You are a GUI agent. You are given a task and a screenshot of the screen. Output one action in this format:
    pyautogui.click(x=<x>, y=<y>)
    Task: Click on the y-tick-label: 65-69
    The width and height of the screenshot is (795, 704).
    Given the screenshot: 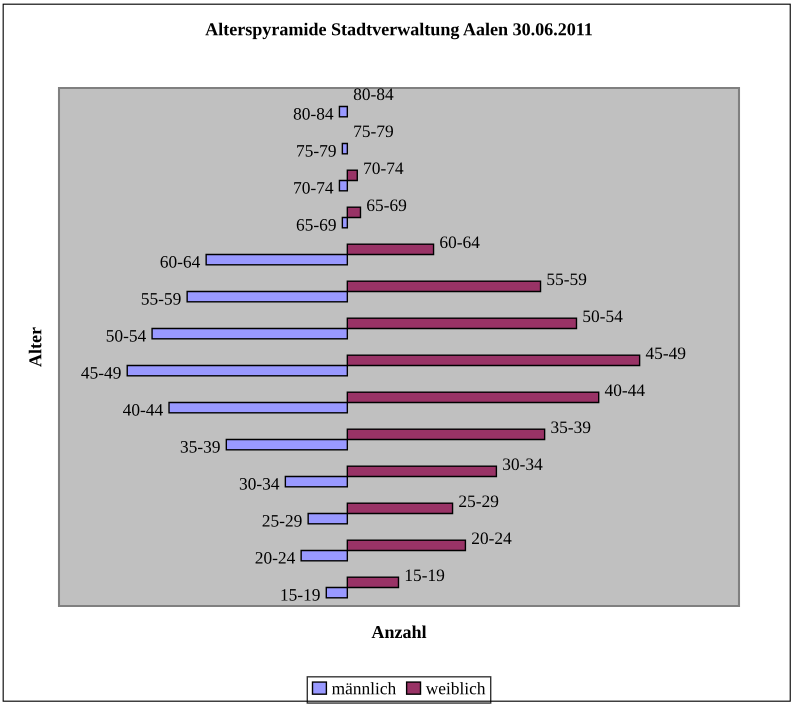 What is the action you would take?
    pyautogui.click(x=316, y=225)
    